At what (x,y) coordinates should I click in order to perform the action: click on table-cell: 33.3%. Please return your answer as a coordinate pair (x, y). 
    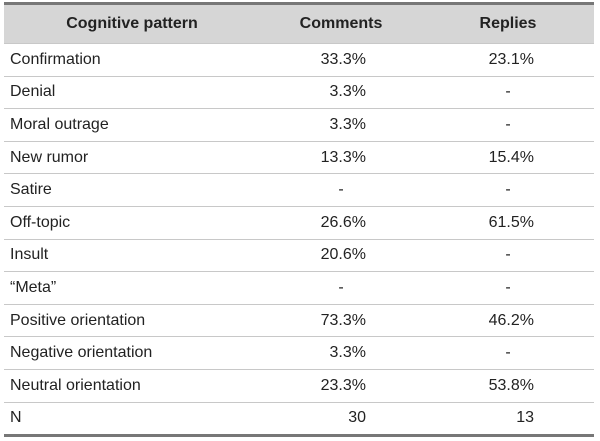
    Looking at the image, I should click on (341, 60).